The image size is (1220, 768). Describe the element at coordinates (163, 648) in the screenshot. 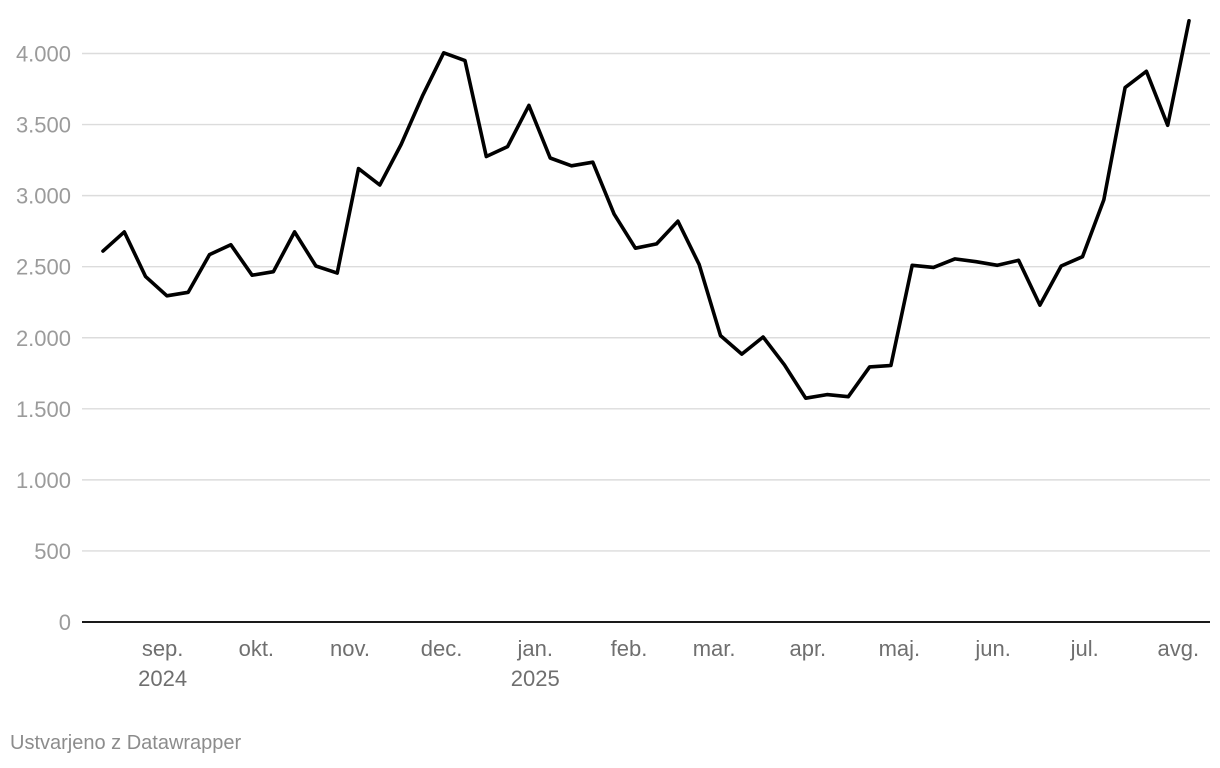

I see `x-tick-label: sep.` at that location.